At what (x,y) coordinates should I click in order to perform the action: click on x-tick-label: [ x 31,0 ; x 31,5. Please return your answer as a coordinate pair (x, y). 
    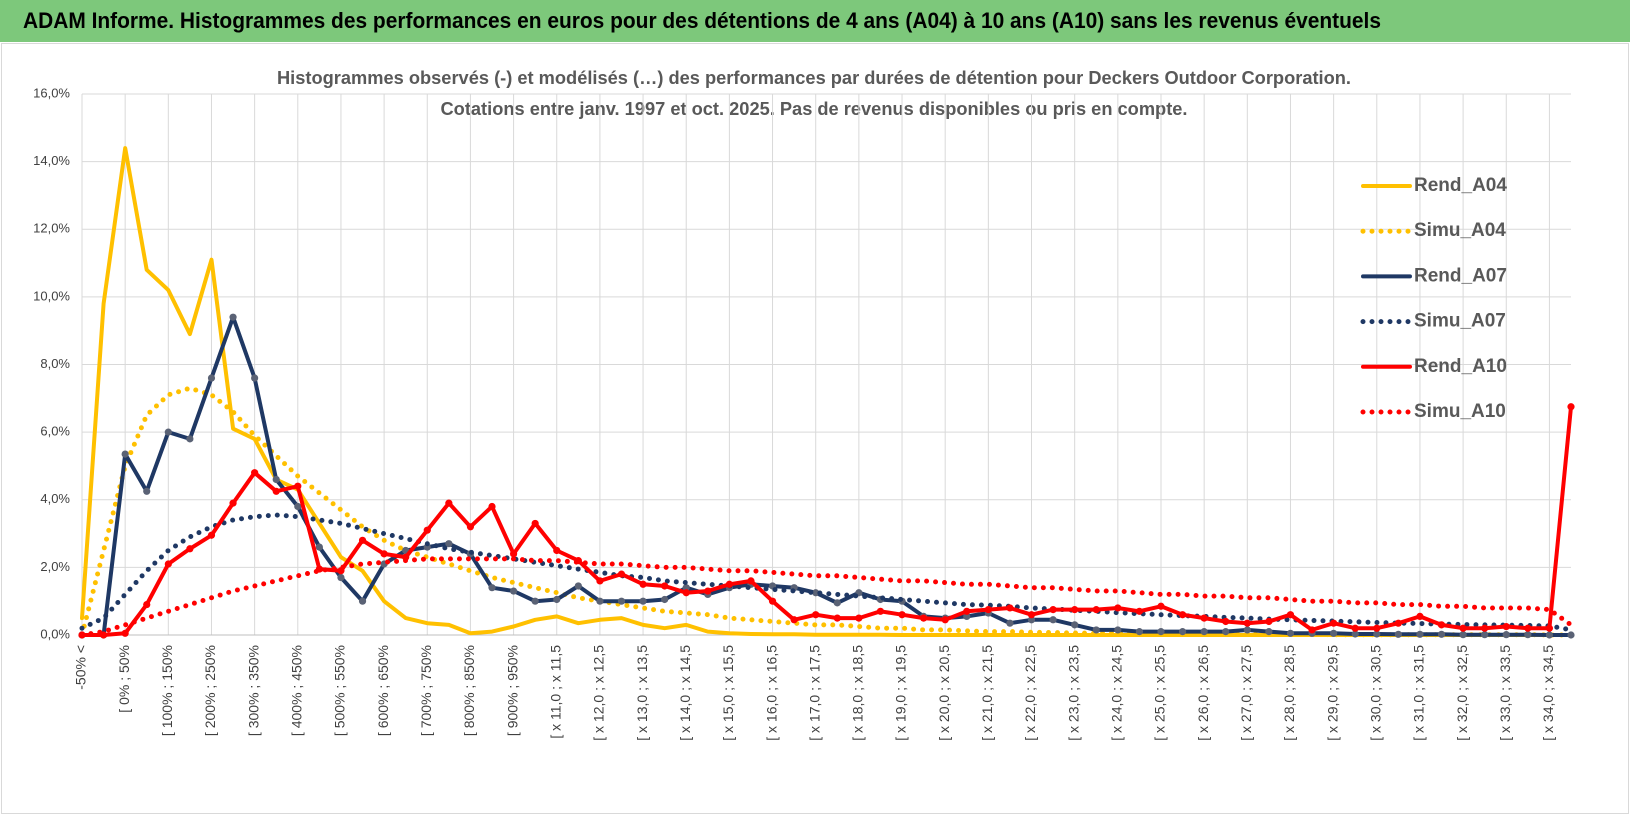
    Looking at the image, I should click on (1419, 693).